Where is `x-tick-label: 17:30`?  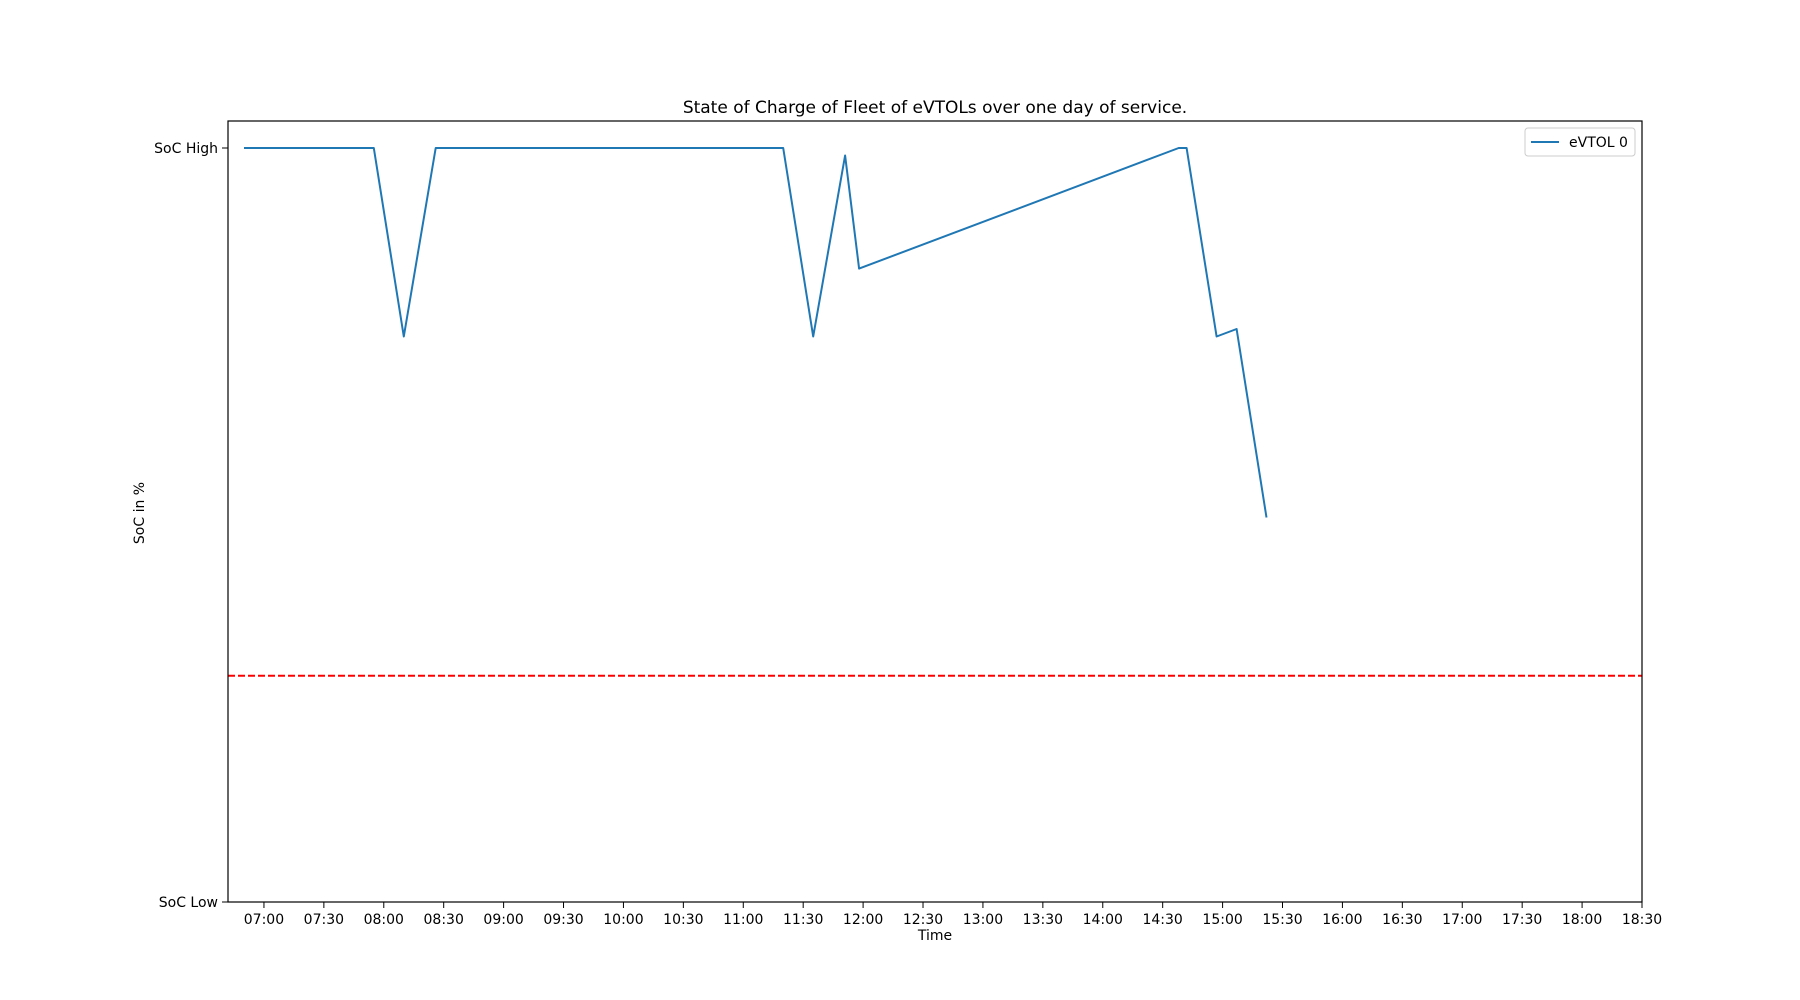
x-tick-label: 17:30 is located at coordinates (1522, 920).